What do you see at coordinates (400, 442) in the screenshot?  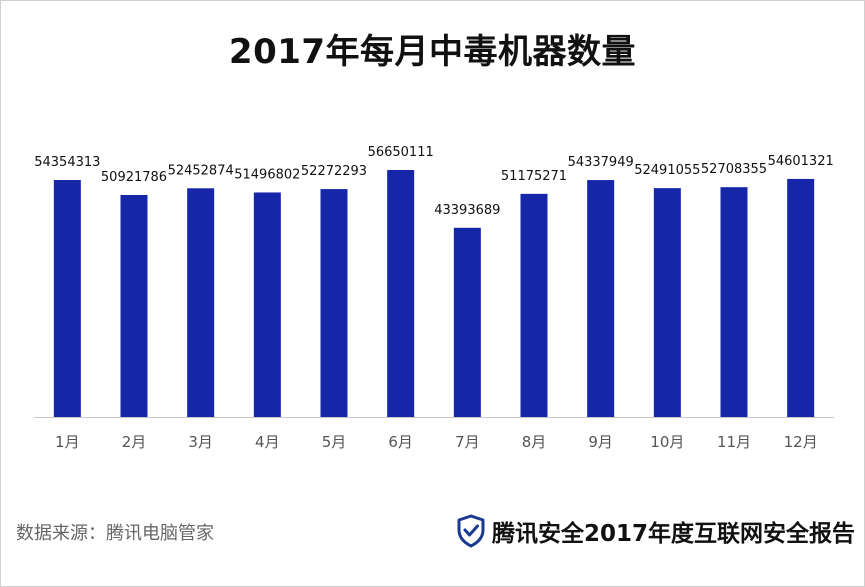 I see `x-tick-label-6月: 6月` at bounding box center [400, 442].